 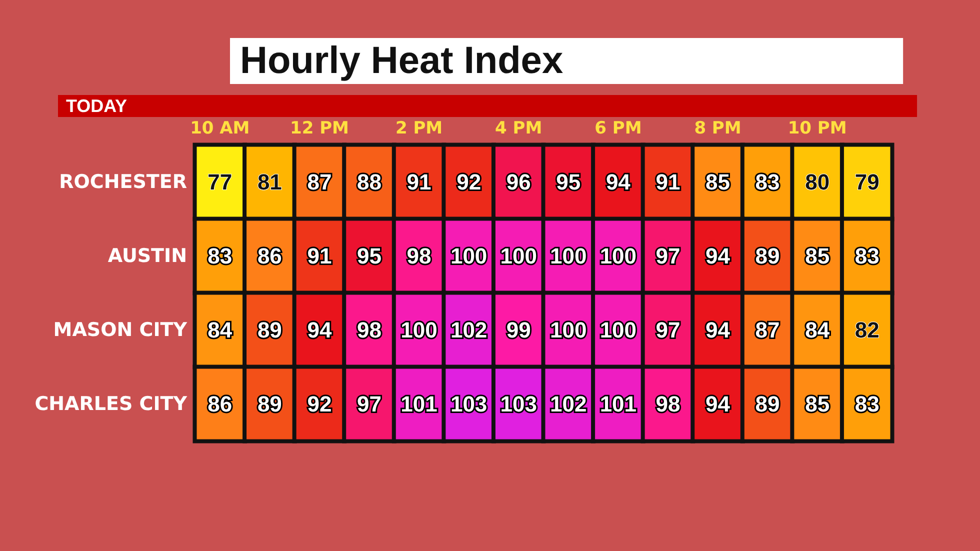 I want to click on y-tick-label: ROCHESTER, so click(x=123, y=182).